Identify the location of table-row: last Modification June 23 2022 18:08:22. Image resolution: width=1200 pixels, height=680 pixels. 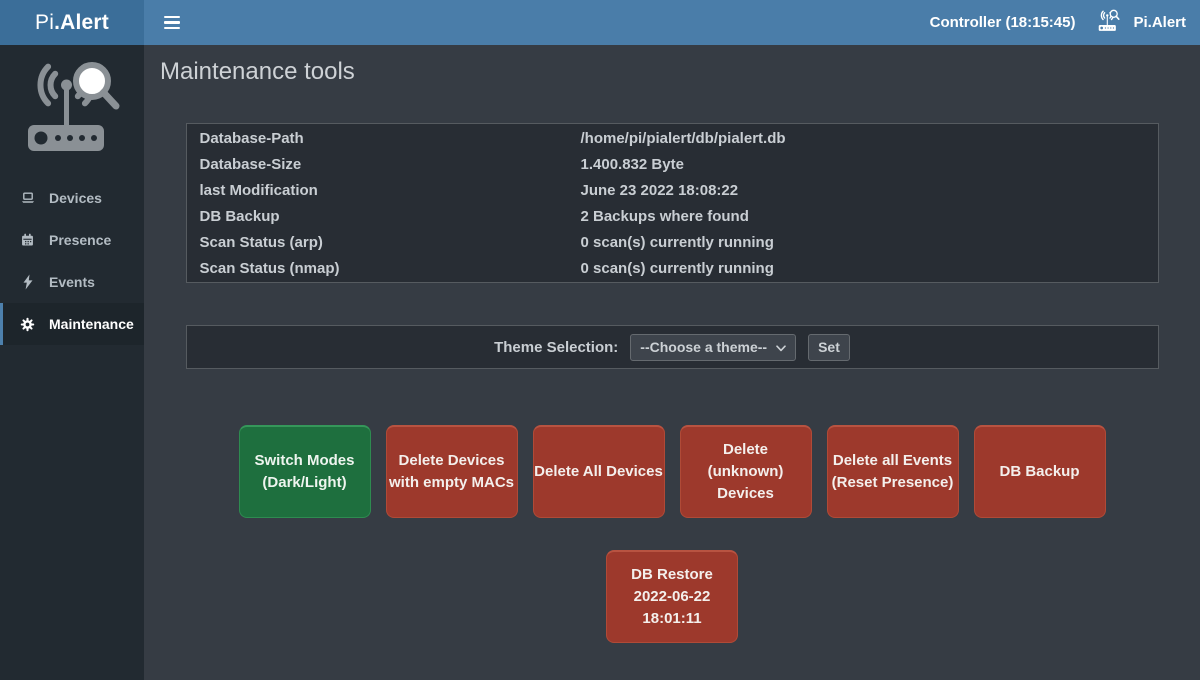
(672, 190).